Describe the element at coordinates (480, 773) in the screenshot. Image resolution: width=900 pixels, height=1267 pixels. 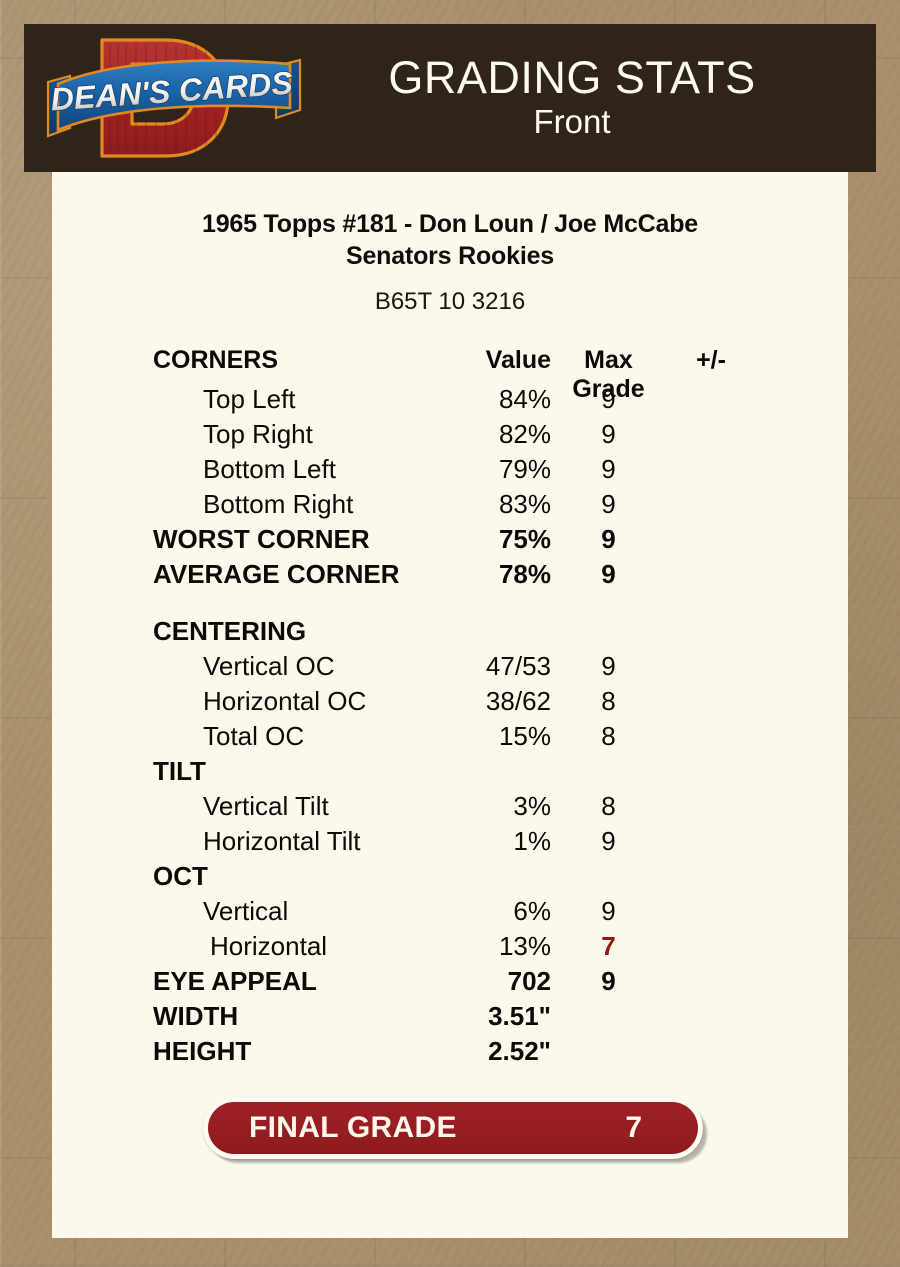
I see `section-header-tilt: TILT` at that location.